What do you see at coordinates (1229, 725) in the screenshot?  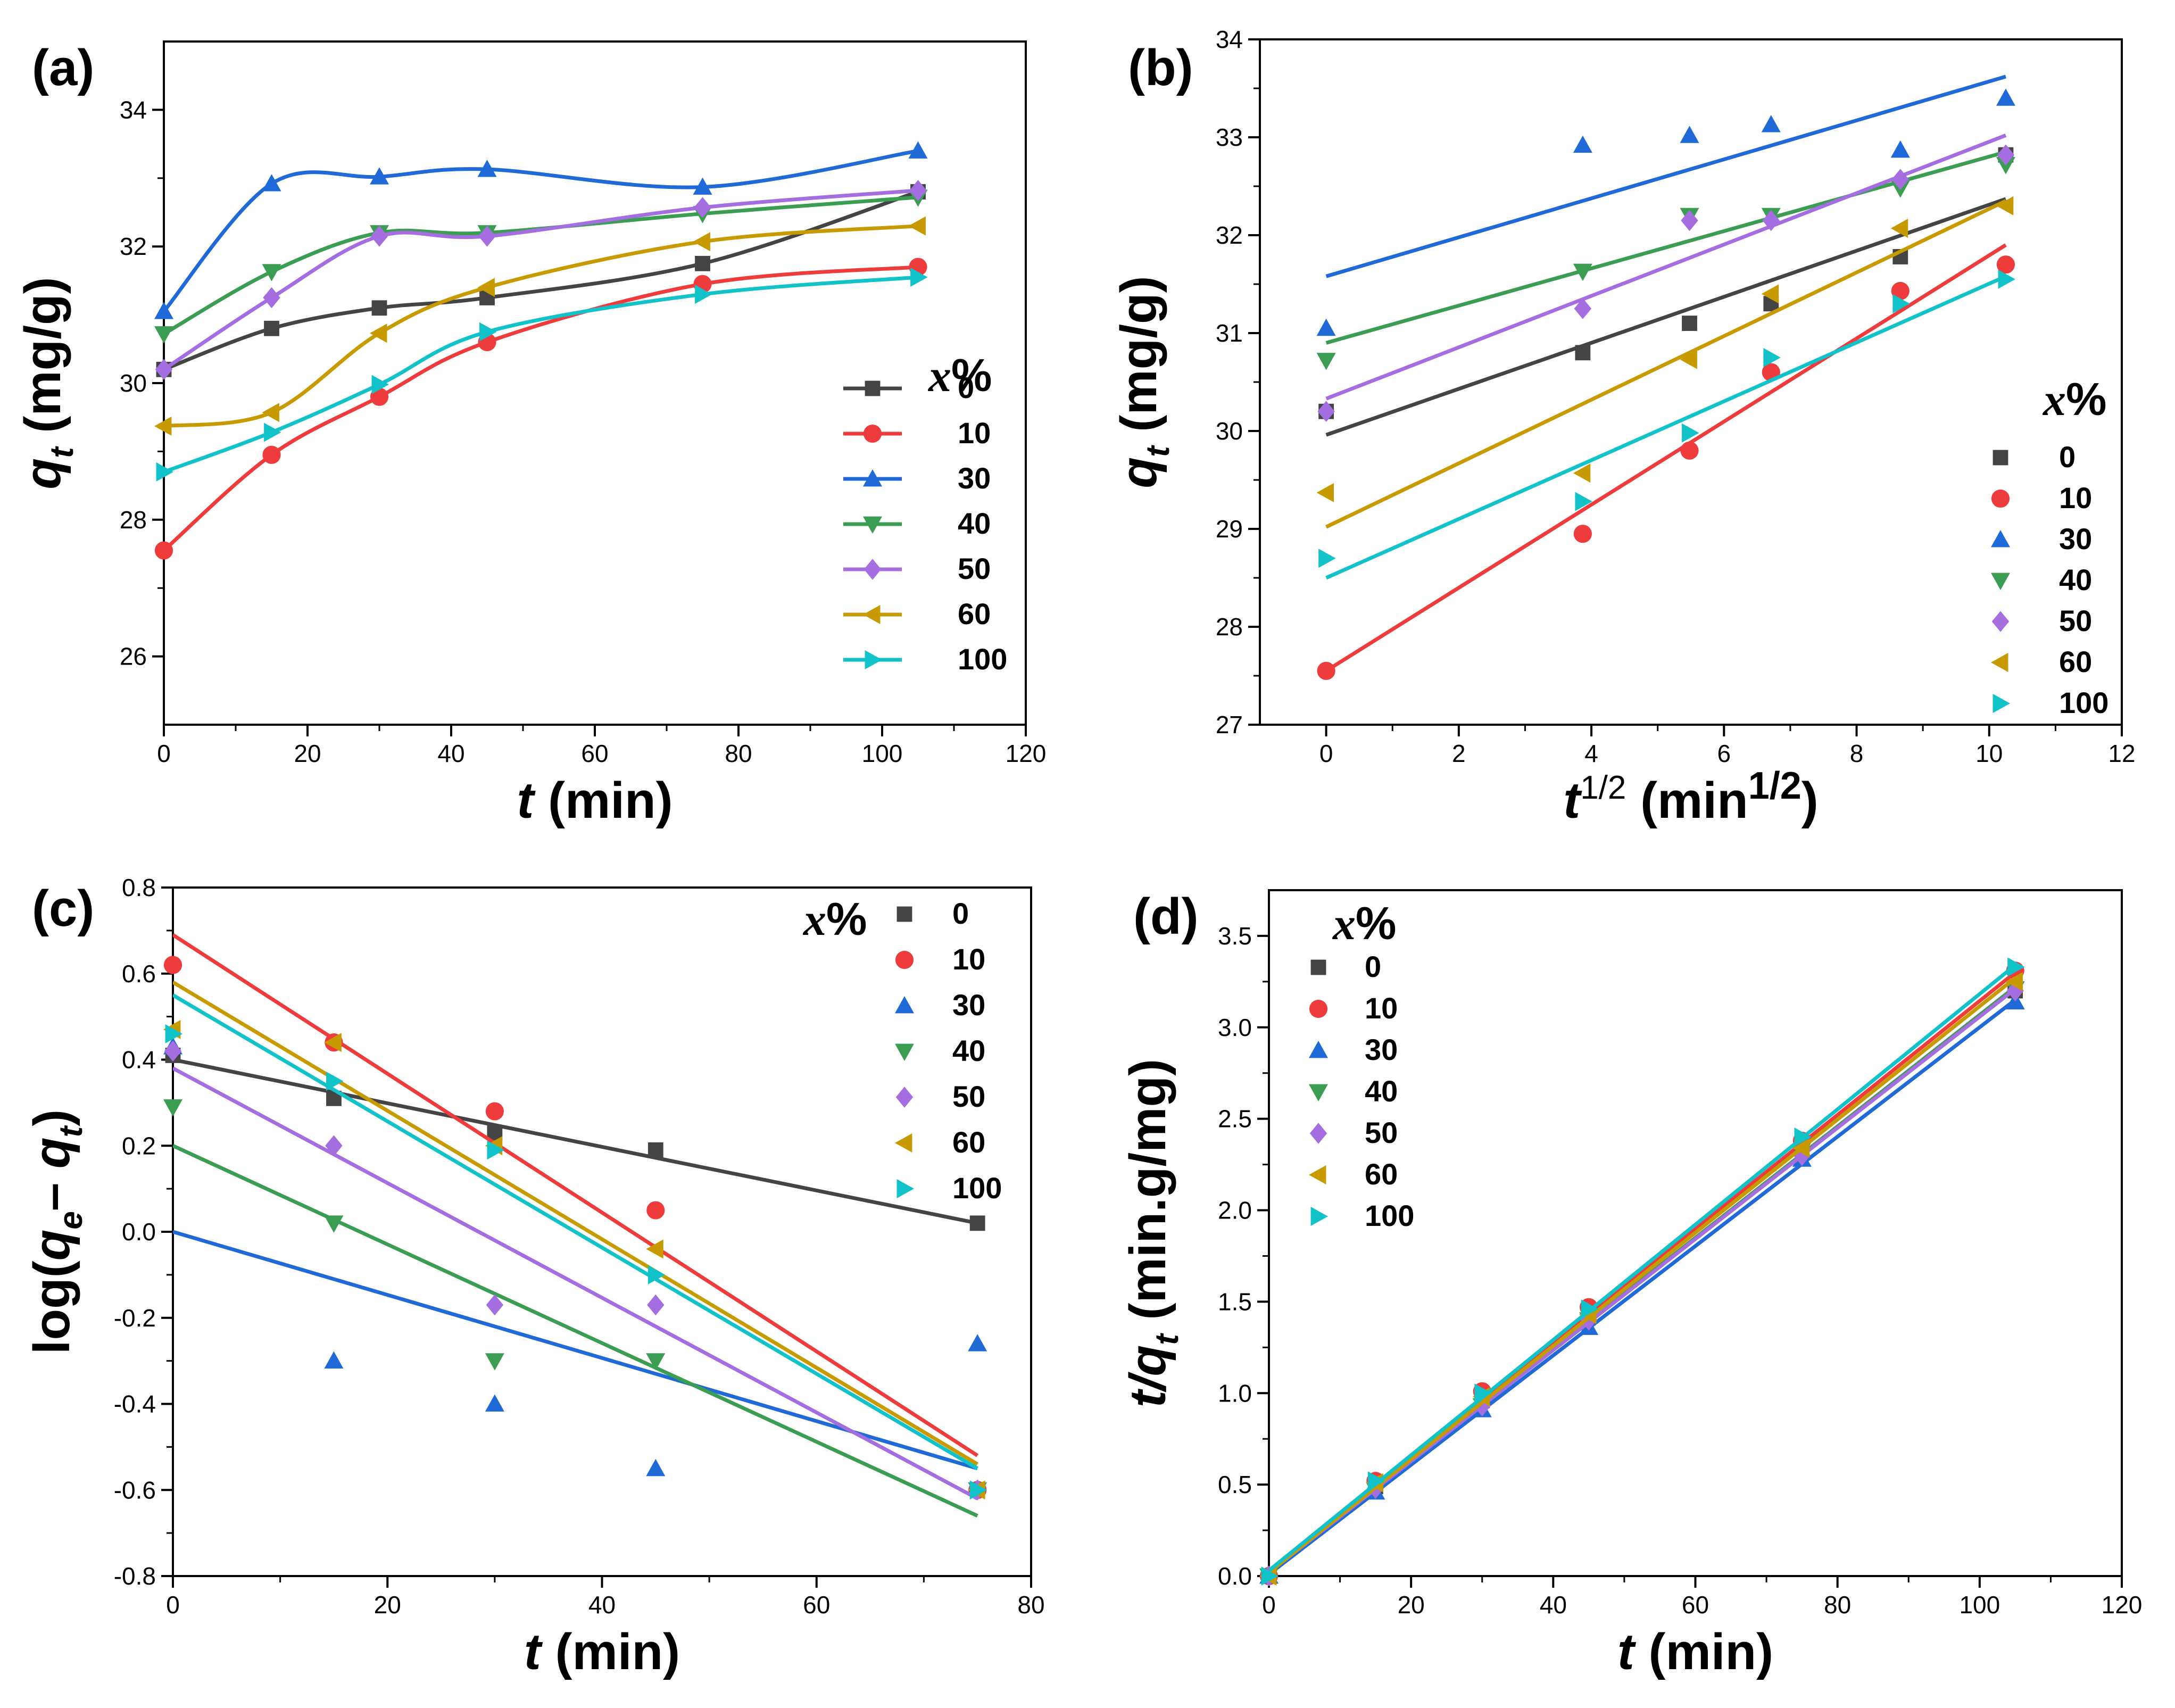 I see `y-tick-label: 27` at bounding box center [1229, 725].